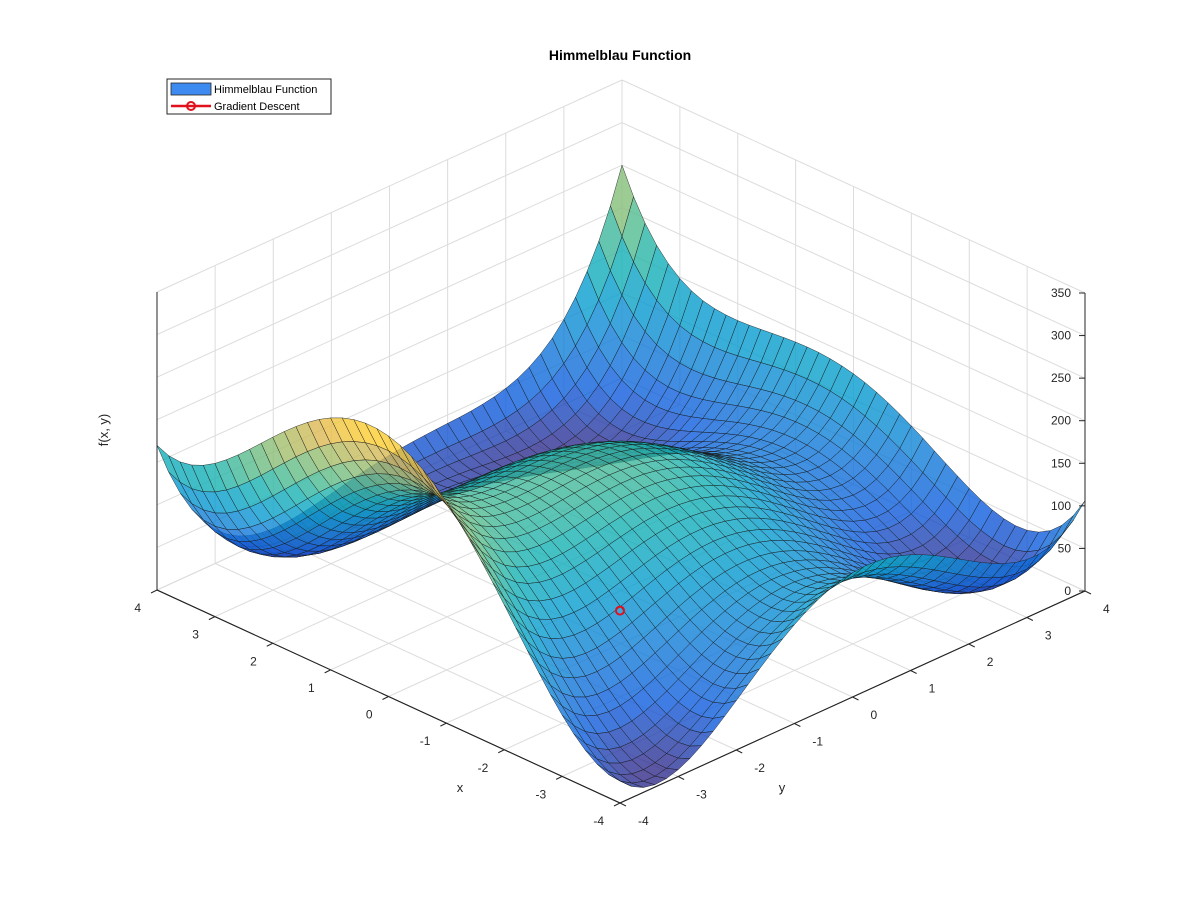  What do you see at coordinates (425, 741) in the screenshot?
I see `x-tick-label: -1` at bounding box center [425, 741].